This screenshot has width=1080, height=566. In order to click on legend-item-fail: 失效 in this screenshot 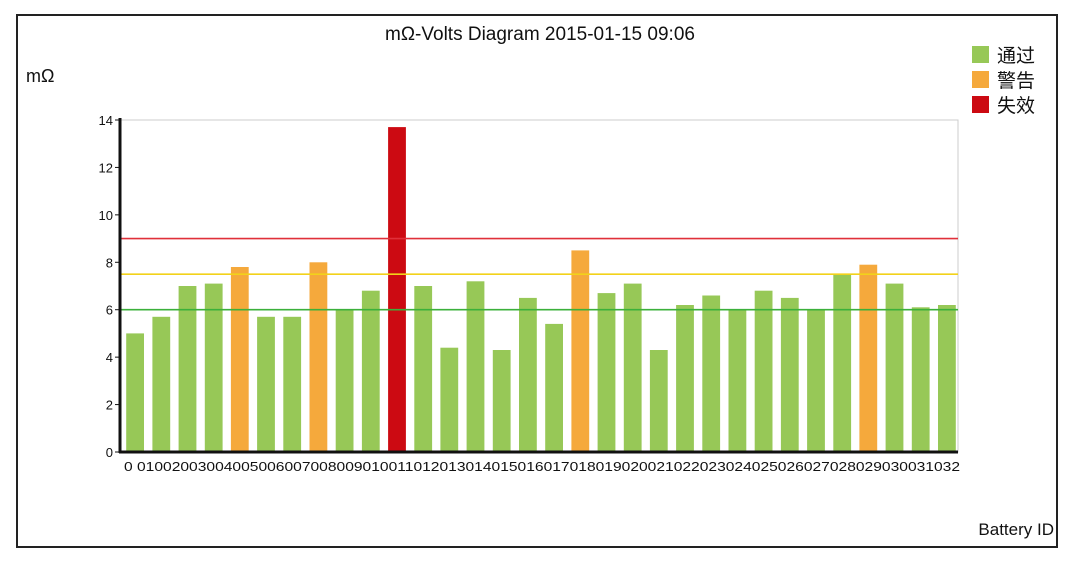, I will do `click(1003, 104)`.